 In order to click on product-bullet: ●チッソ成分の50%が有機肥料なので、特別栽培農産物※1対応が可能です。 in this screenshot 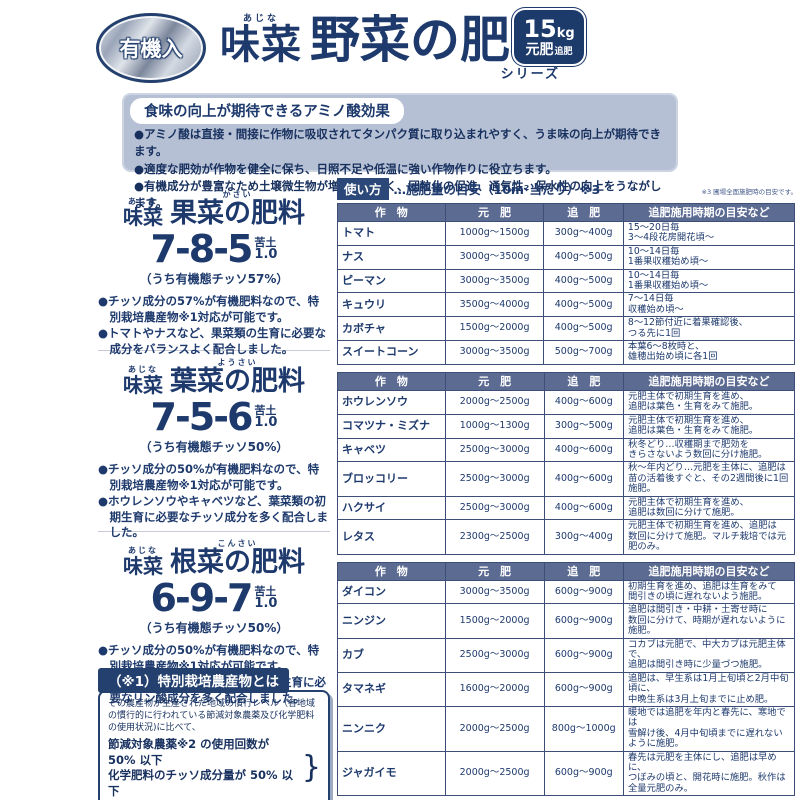, I will do `click(209, 477)`.